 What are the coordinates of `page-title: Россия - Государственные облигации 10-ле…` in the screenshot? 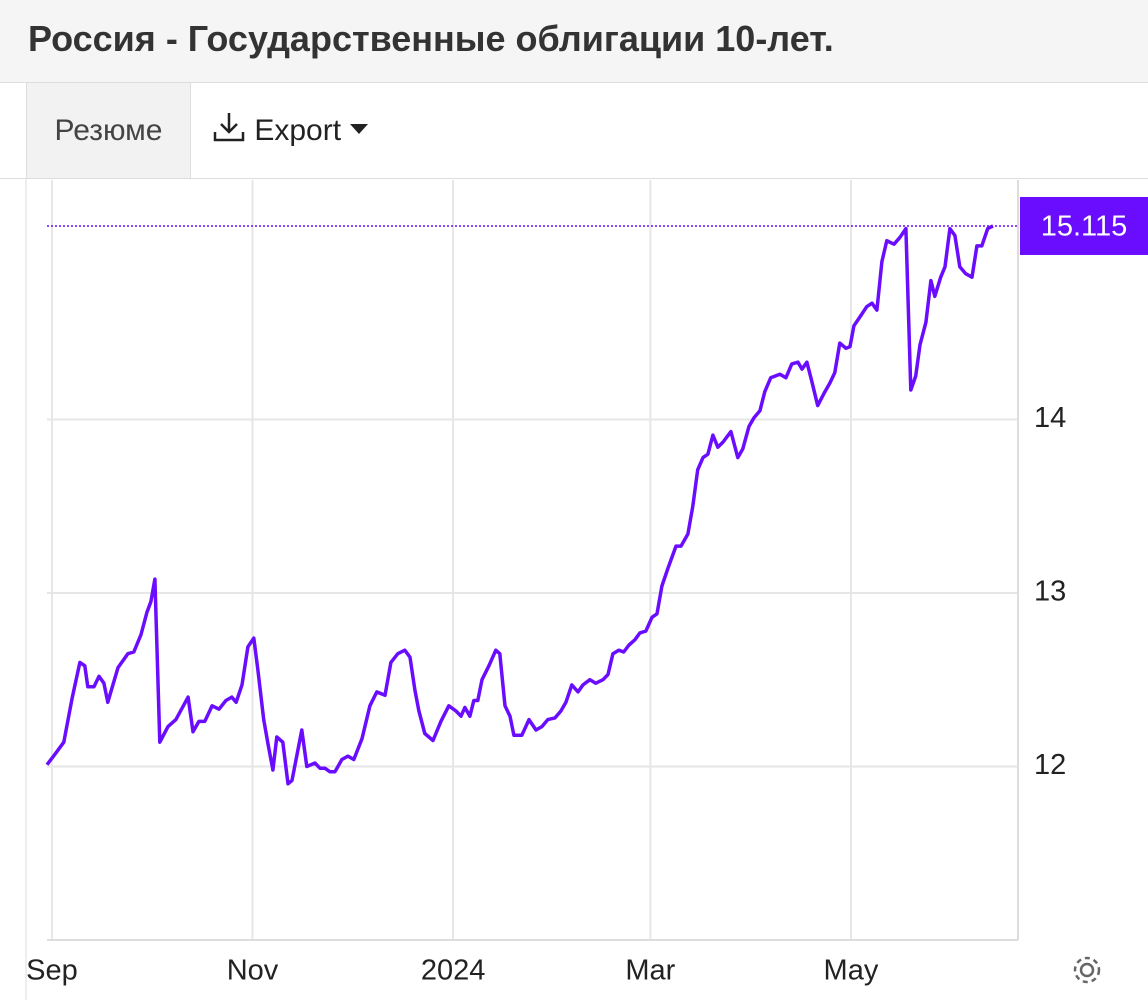 It's located at (431, 38).